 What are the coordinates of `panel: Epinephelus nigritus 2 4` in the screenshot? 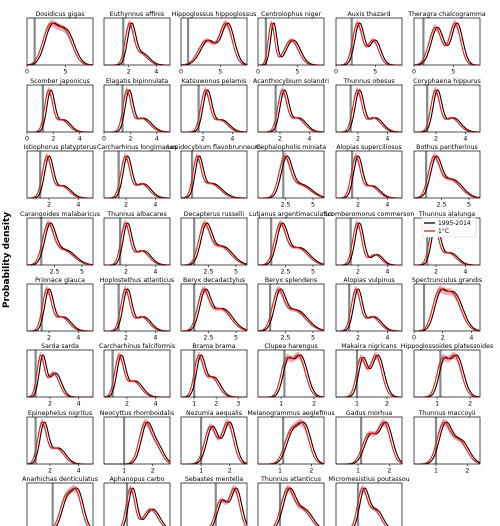 It's located at (60, 442).